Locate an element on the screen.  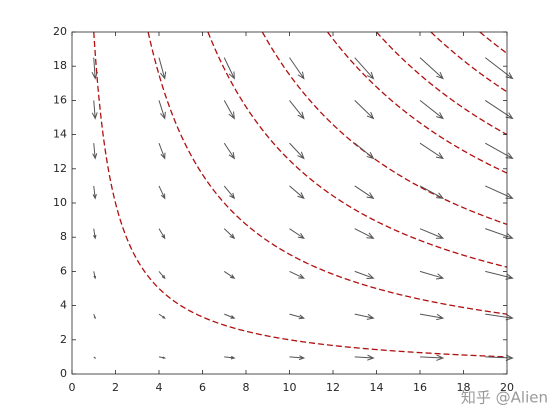
y-tick-label: 12 is located at coordinates (60, 168).